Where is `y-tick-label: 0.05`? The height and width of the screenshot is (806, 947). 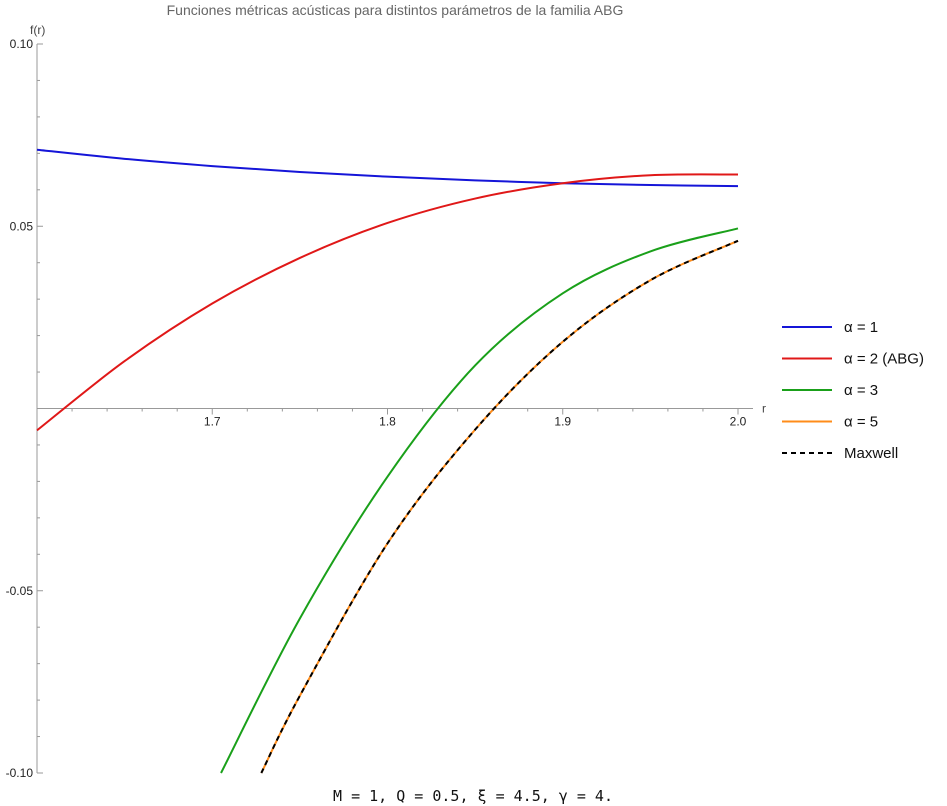
y-tick-label: 0.05 is located at coordinates (22, 226).